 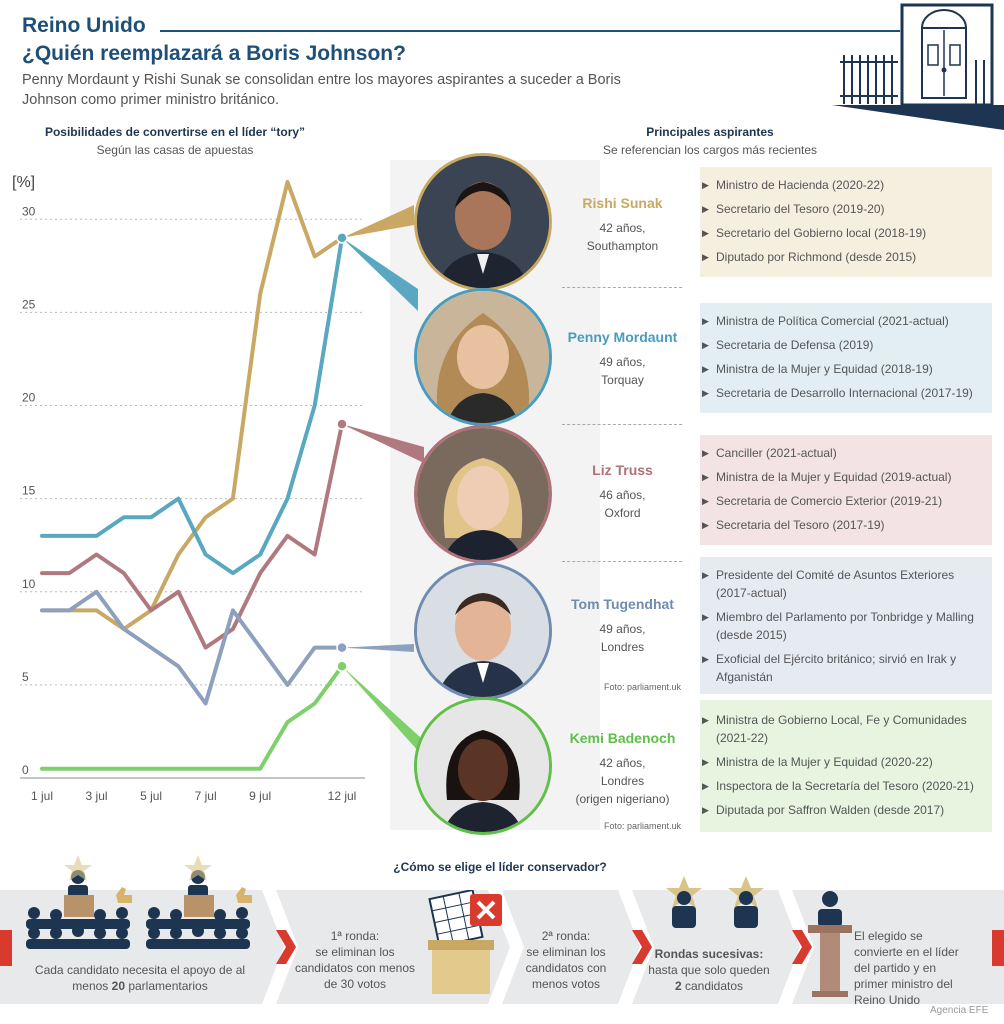 I want to click on process-title: ¿Cómo se elige el líder conservador?, so click(x=500, y=867).